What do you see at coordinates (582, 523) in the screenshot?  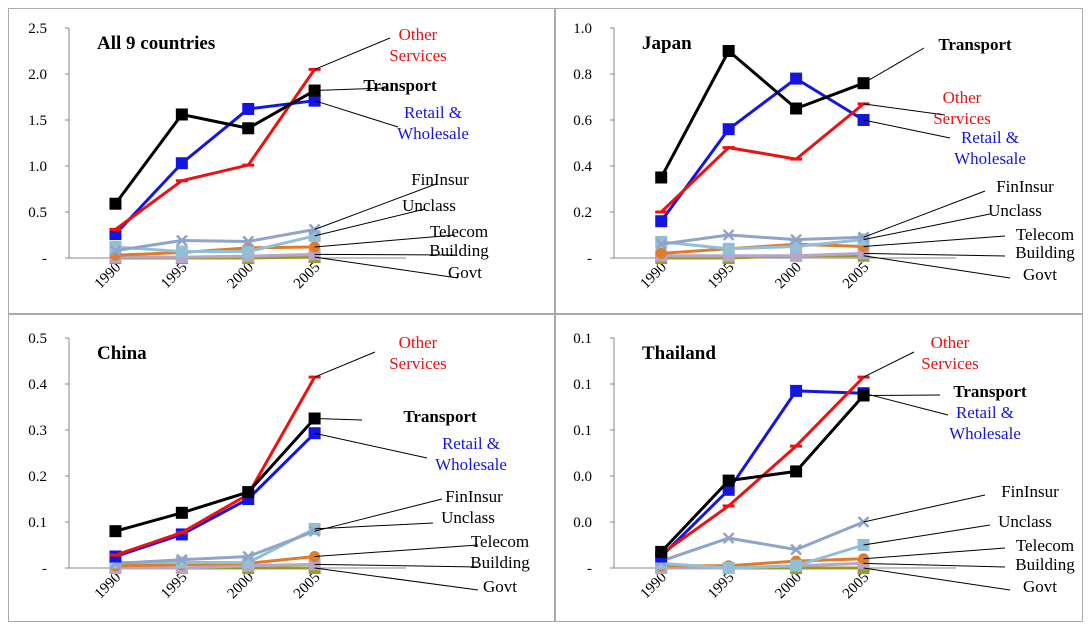 I see `y-tick-label: 0.0` at bounding box center [582, 523].